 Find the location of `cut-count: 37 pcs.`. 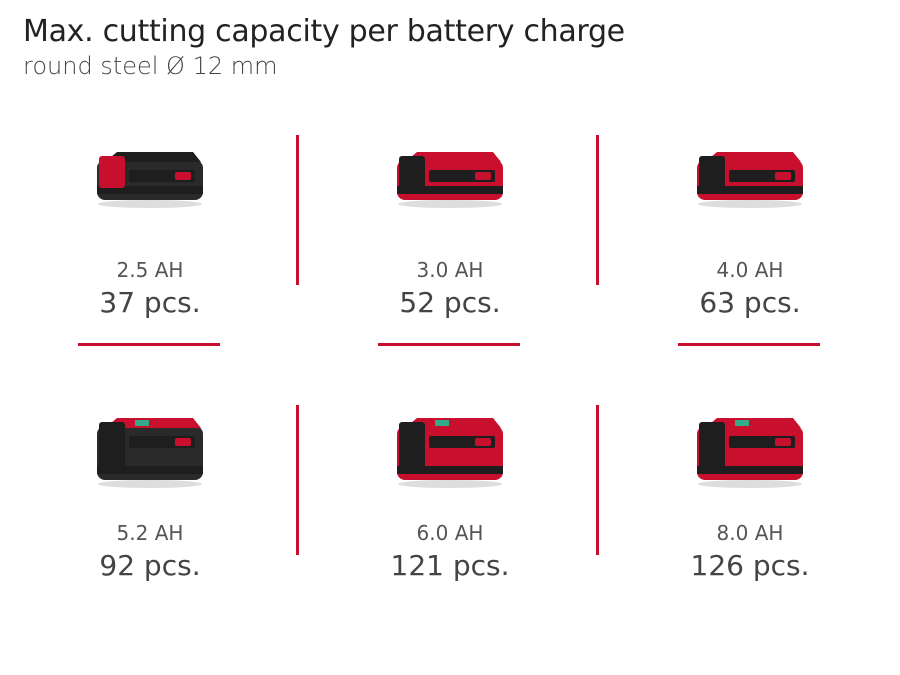

cut-count: 37 pcs. is located at coordinates (150, 302).